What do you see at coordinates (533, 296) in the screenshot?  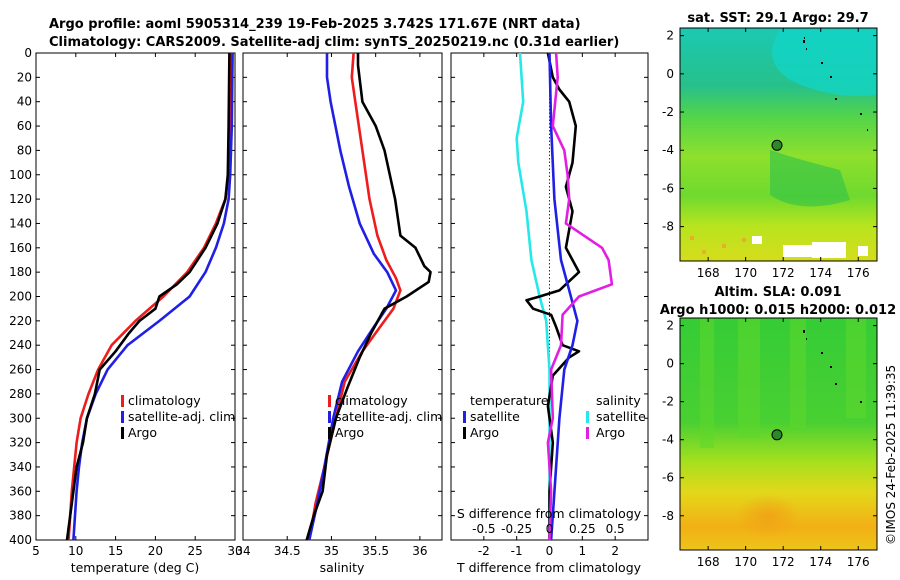 I see `series-line-temperature-satellite` at bounding box center [533, 296].